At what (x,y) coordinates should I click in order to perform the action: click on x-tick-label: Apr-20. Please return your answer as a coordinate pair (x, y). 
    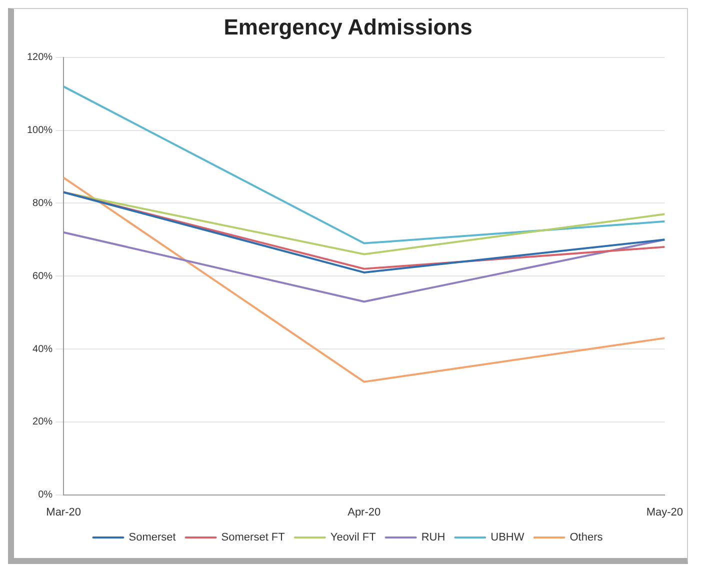
    Looking at the image, I should click on (364, 512).